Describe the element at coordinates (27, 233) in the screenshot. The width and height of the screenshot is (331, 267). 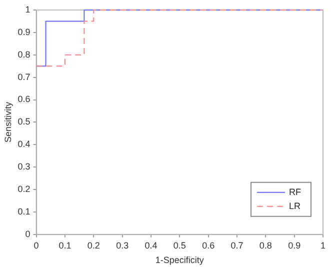
I see `y-tick-label: 0` at that location.